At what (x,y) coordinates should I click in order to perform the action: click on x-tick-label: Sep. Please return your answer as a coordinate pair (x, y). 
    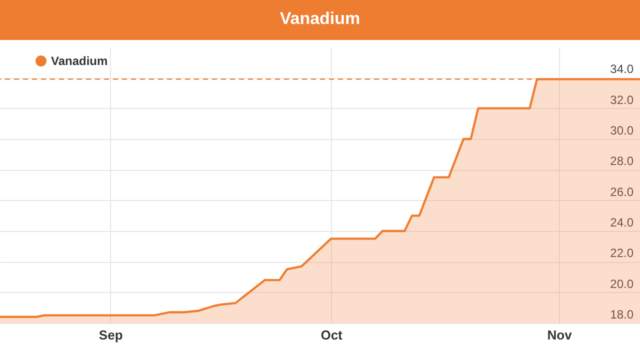
    Looking at the image, I should click on (110, 335).